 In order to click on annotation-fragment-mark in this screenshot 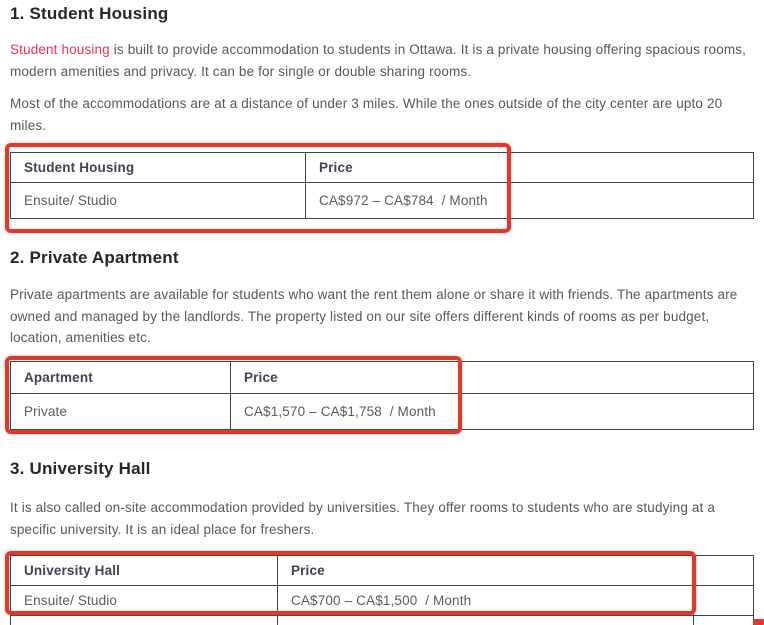, I will do `click(758, 622)`.